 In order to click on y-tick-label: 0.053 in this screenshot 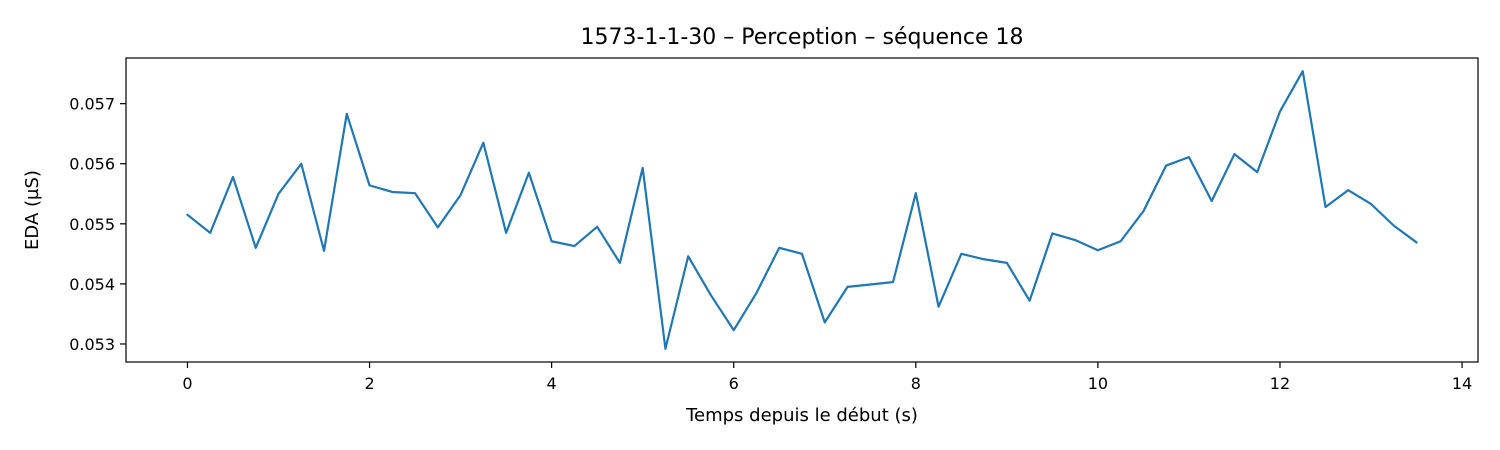, I will do `click(92, 344)`.